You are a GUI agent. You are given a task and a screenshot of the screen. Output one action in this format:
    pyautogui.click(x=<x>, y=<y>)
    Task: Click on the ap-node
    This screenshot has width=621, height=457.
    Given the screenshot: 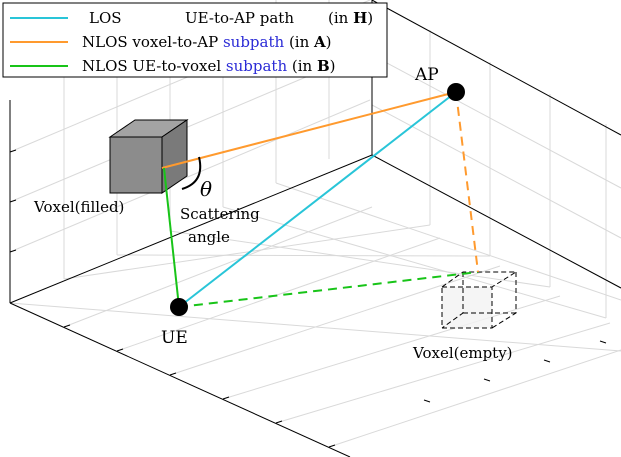 What is the action you would take?
    pyautogui.click(x=456, y=92)
    